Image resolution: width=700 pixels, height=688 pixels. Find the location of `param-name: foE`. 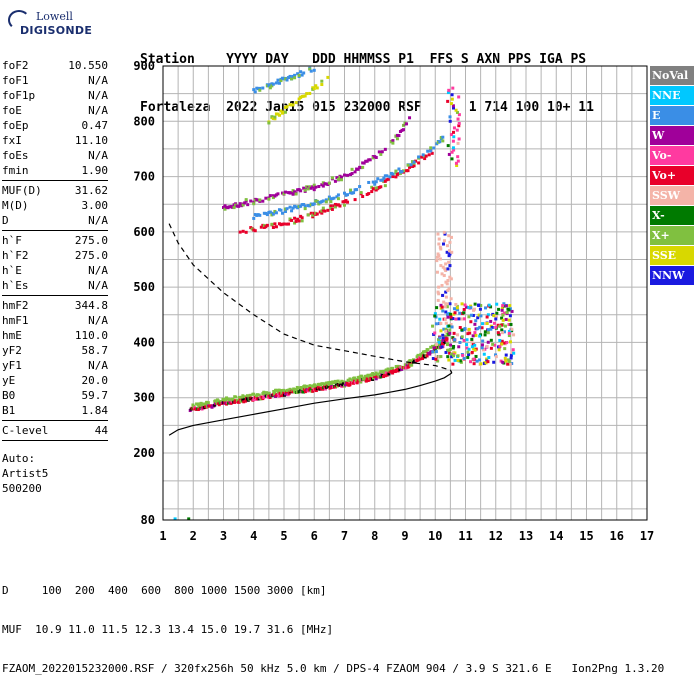

param-name: foE is located at coordinates (12, 110).